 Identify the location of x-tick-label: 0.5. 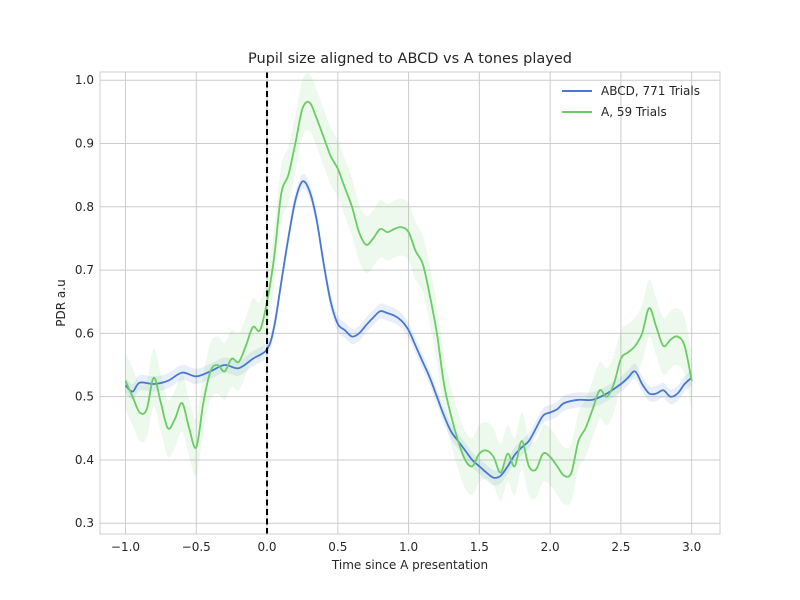
(337, 547).